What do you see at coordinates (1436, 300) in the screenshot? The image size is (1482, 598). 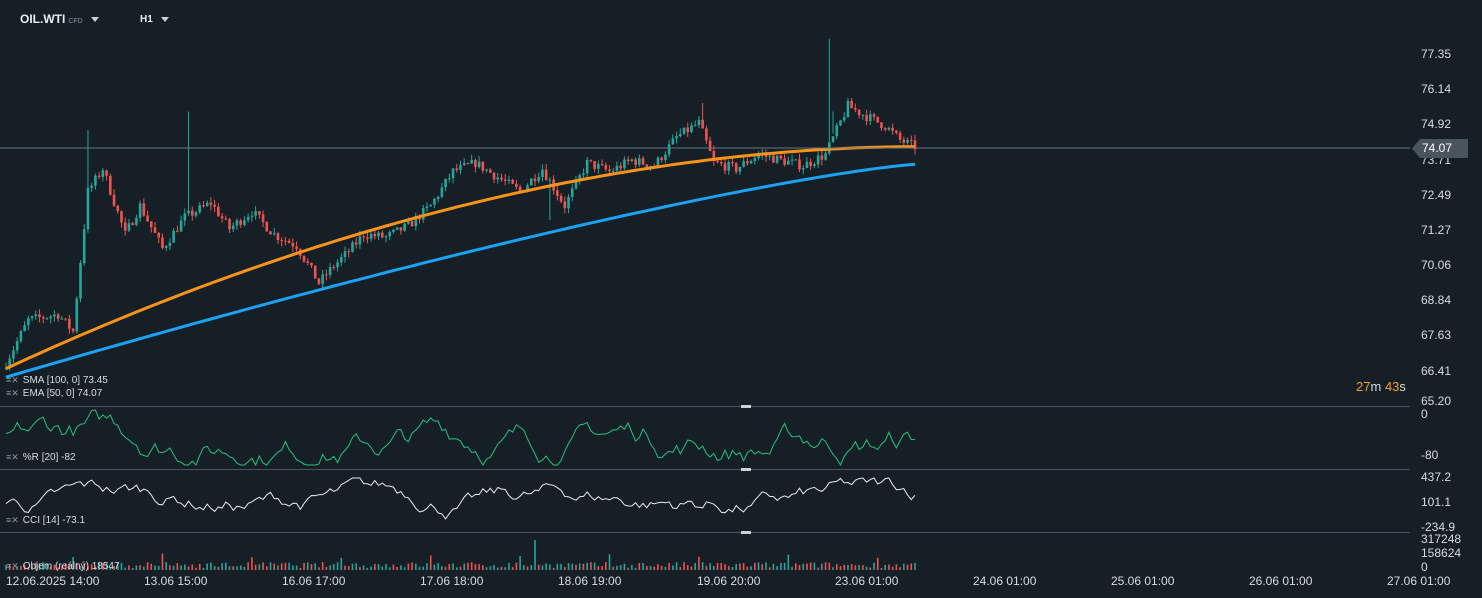 I see `price-tick: 68.84` at bounding box center [1436, 300].